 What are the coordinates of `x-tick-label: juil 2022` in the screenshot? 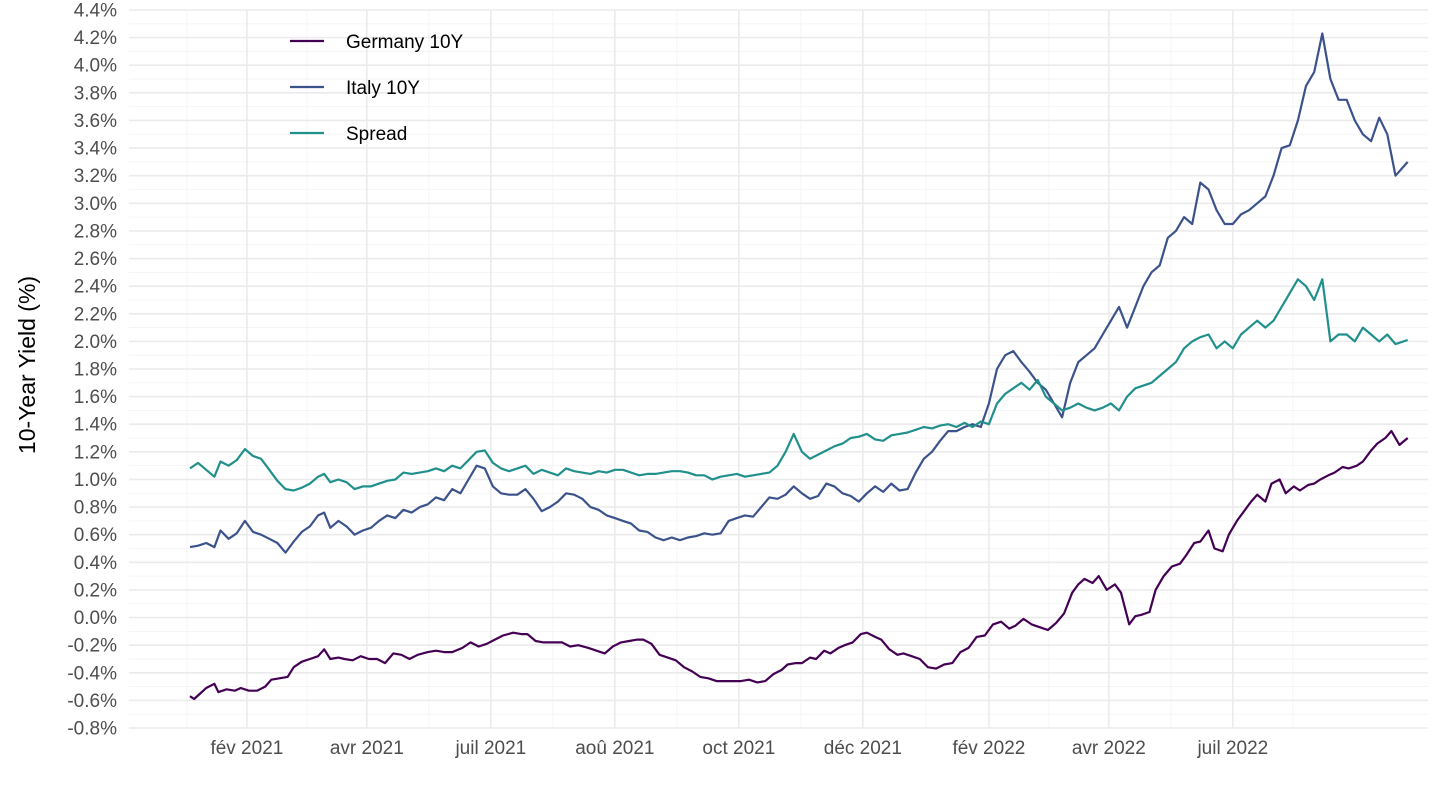 It's located at (1232, 748).